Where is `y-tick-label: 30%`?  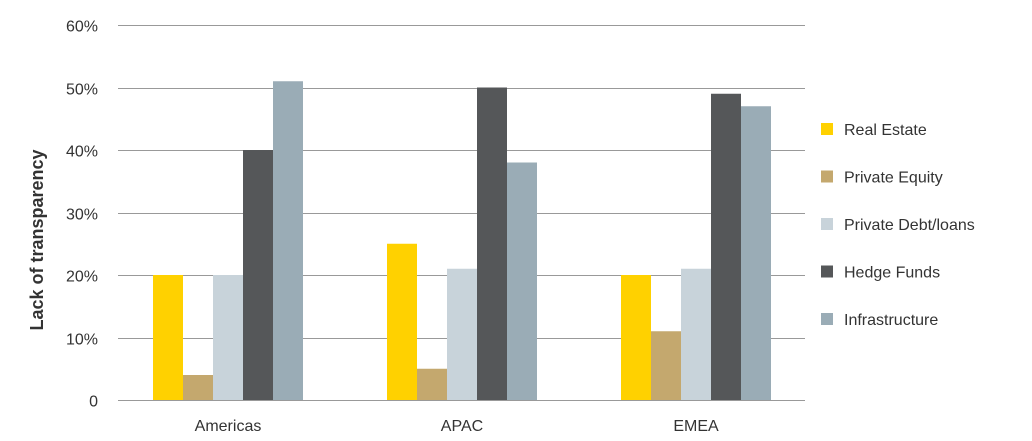 y-tick-label: 30% is located at coordinates (82, 215).